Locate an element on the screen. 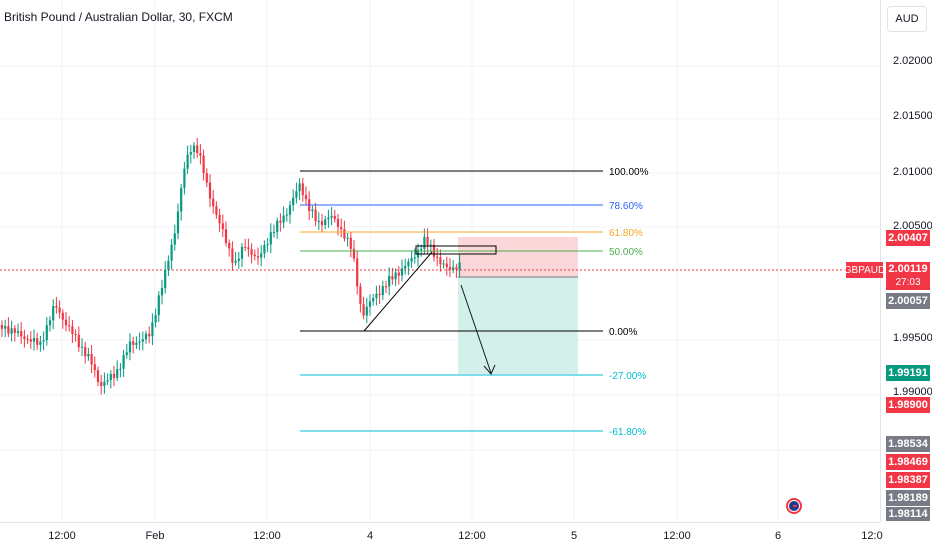  country-flag-icon is located at coordinates (794, 506).